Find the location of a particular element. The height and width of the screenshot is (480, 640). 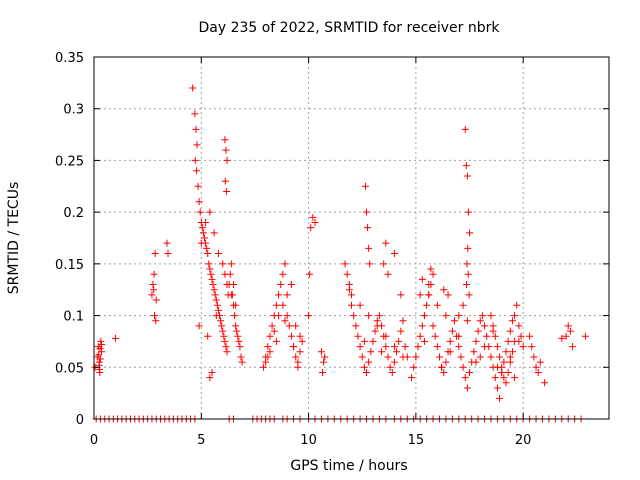

x-tick-label: 0 is located at coordinates (94, 440).